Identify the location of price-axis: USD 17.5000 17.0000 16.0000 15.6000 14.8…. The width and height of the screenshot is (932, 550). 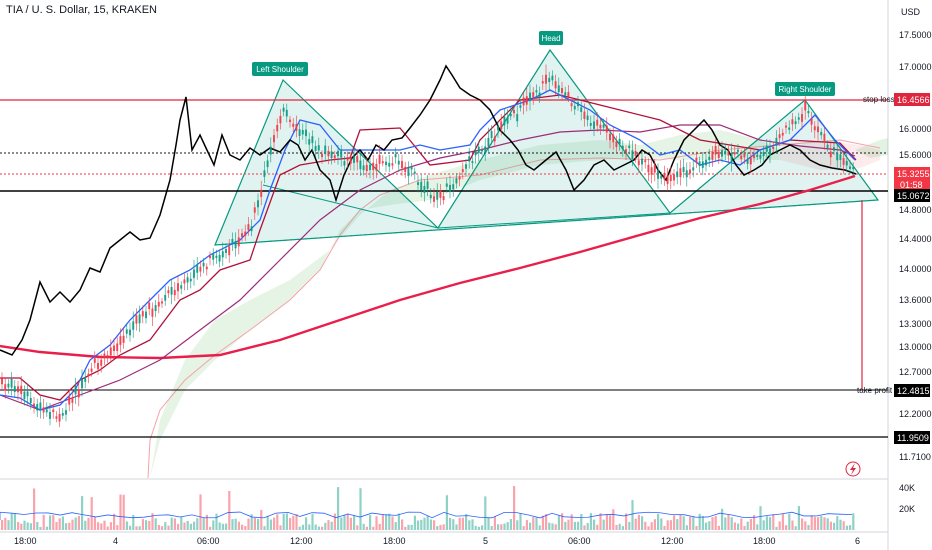
(913, 260).